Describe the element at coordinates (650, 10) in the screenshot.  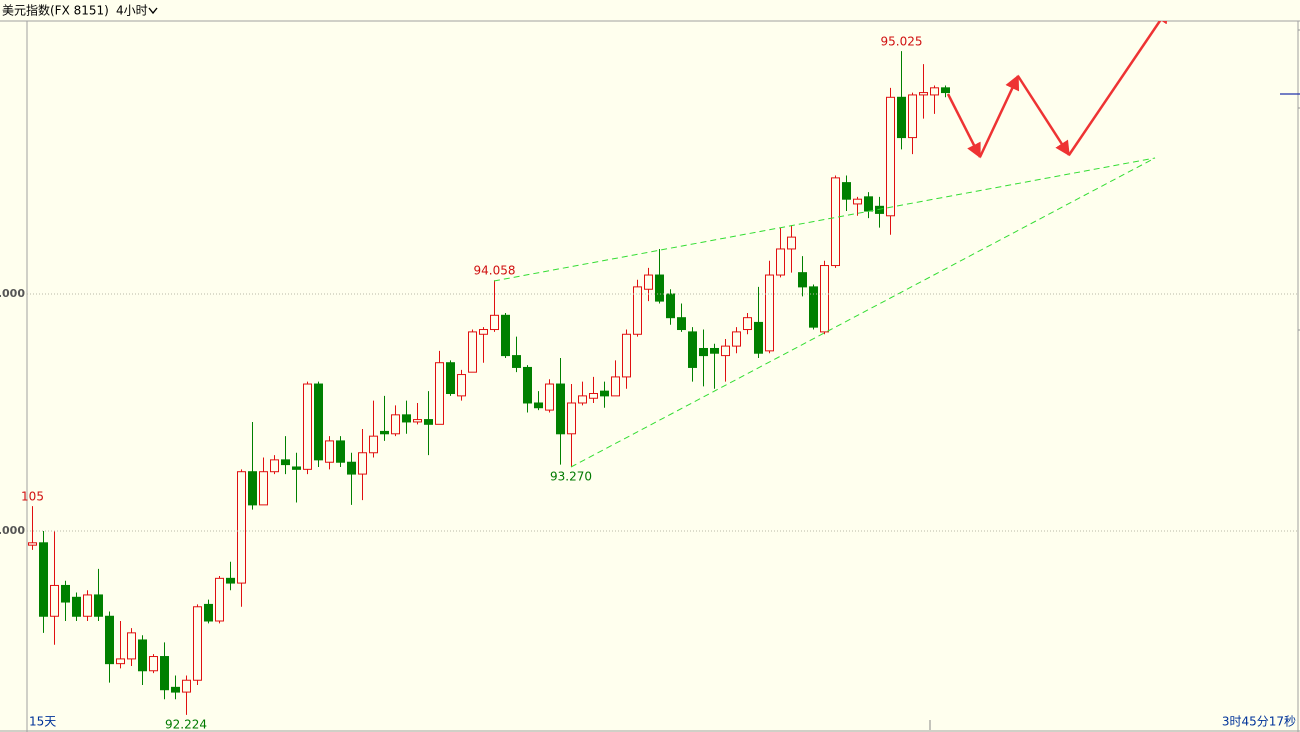
I see `header-bar` at that location.